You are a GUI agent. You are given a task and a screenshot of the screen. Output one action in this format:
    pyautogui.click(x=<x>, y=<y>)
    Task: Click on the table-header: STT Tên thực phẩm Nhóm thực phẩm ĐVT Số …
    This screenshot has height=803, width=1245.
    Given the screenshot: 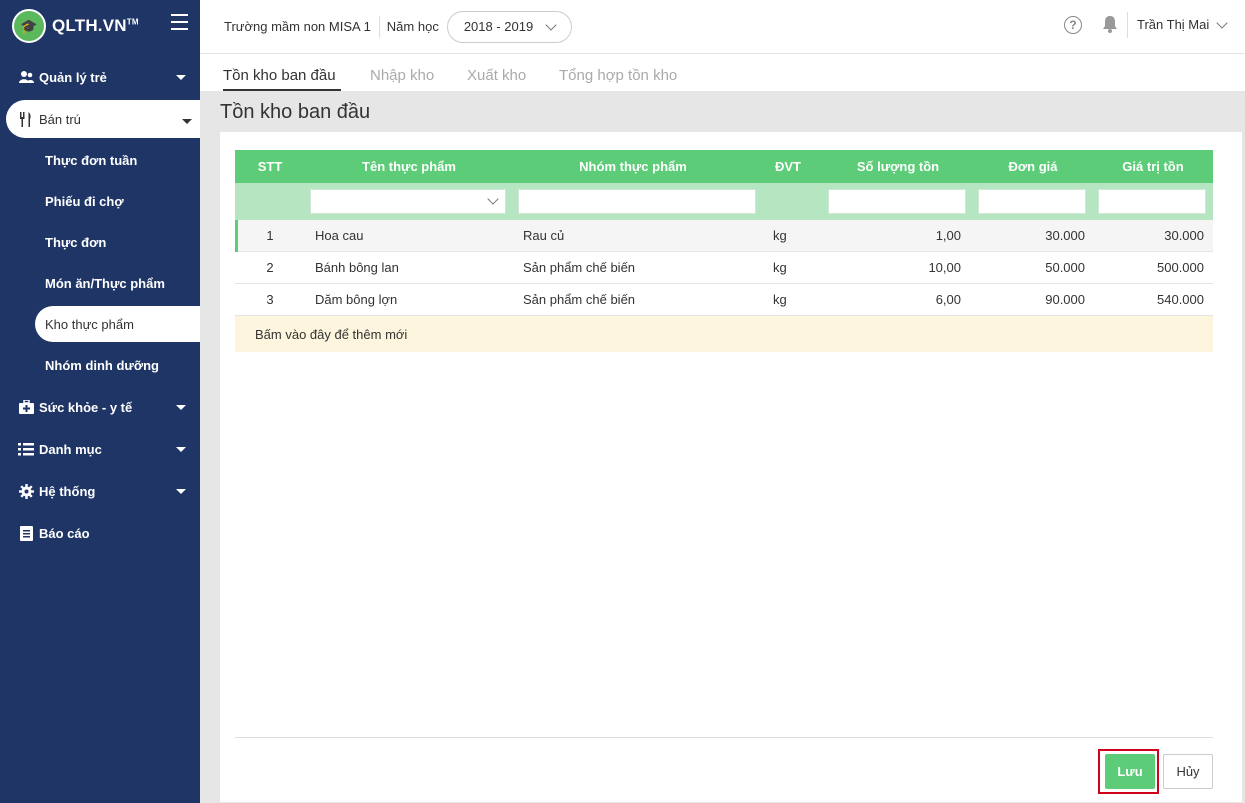 What is the action you would take?
    pyautogui.click(x=724, y=166)
    